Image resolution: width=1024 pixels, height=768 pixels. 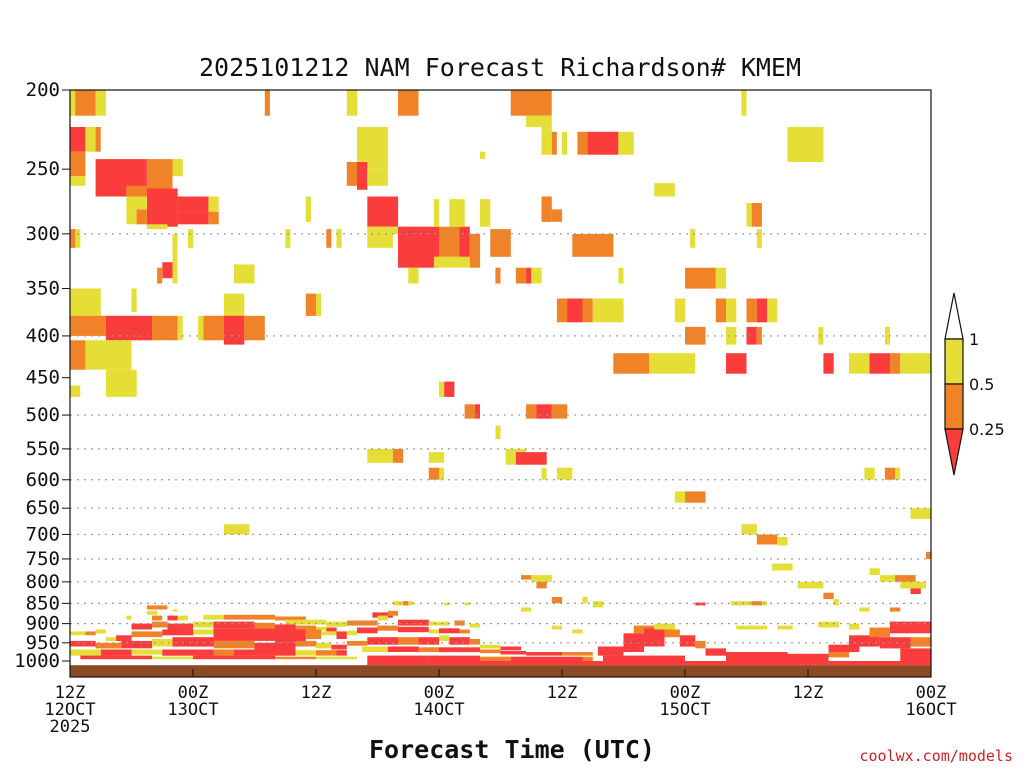 What do you see at coordinates (69, 710) in the screenshot?
I see `x-tick-label: 12OCT` at bounding box center [69, 710].